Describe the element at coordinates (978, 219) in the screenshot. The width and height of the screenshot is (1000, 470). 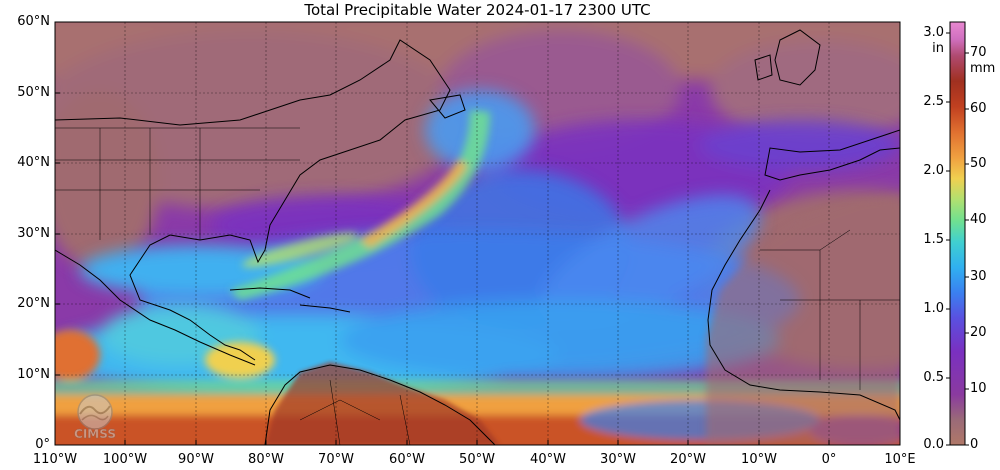
I see `colorbar-mm-tick: 40` at that location.